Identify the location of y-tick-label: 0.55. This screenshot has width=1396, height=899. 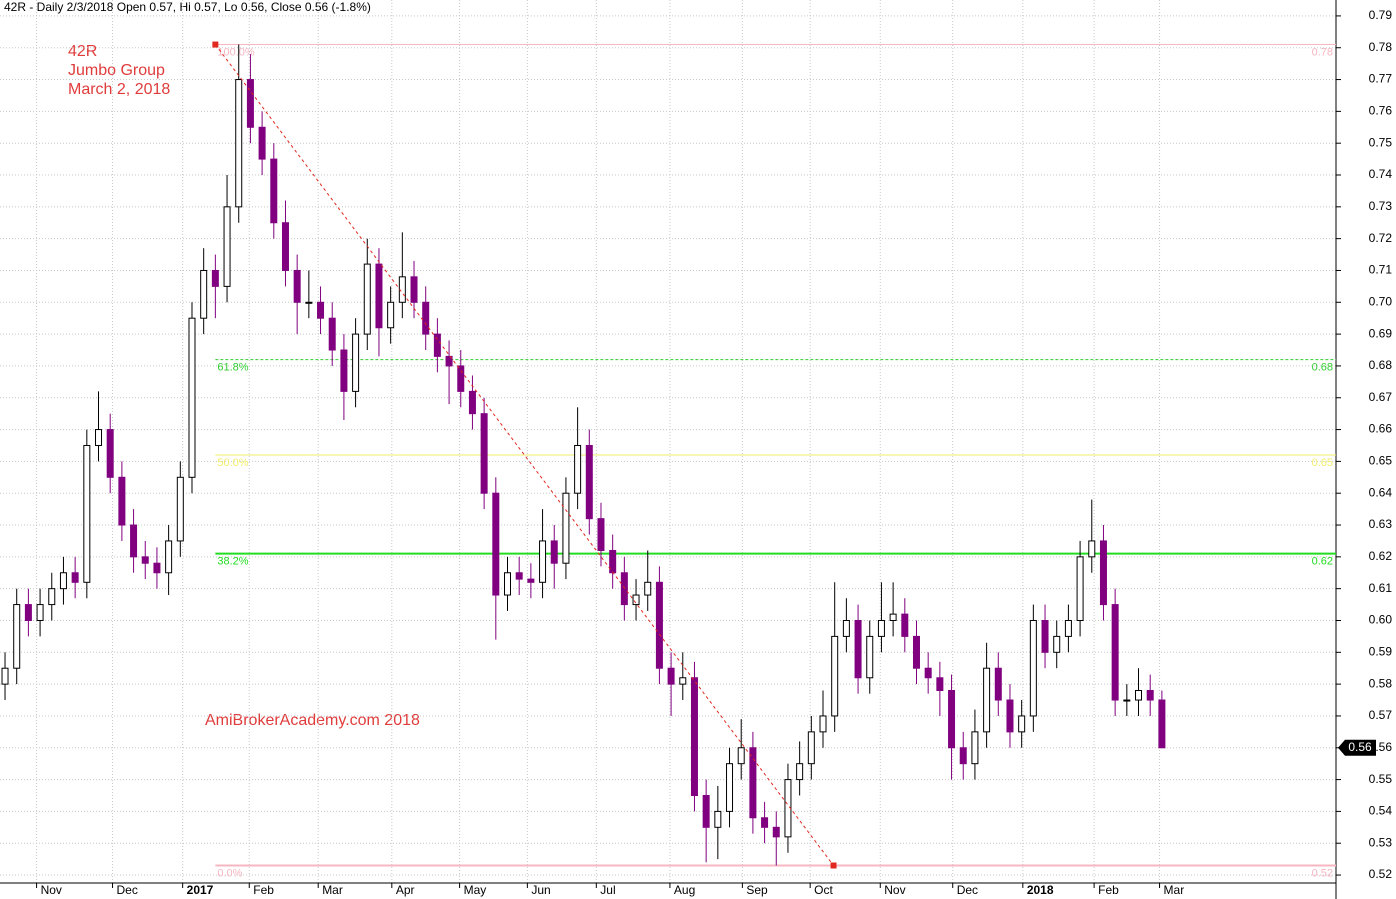
(1381, 779).